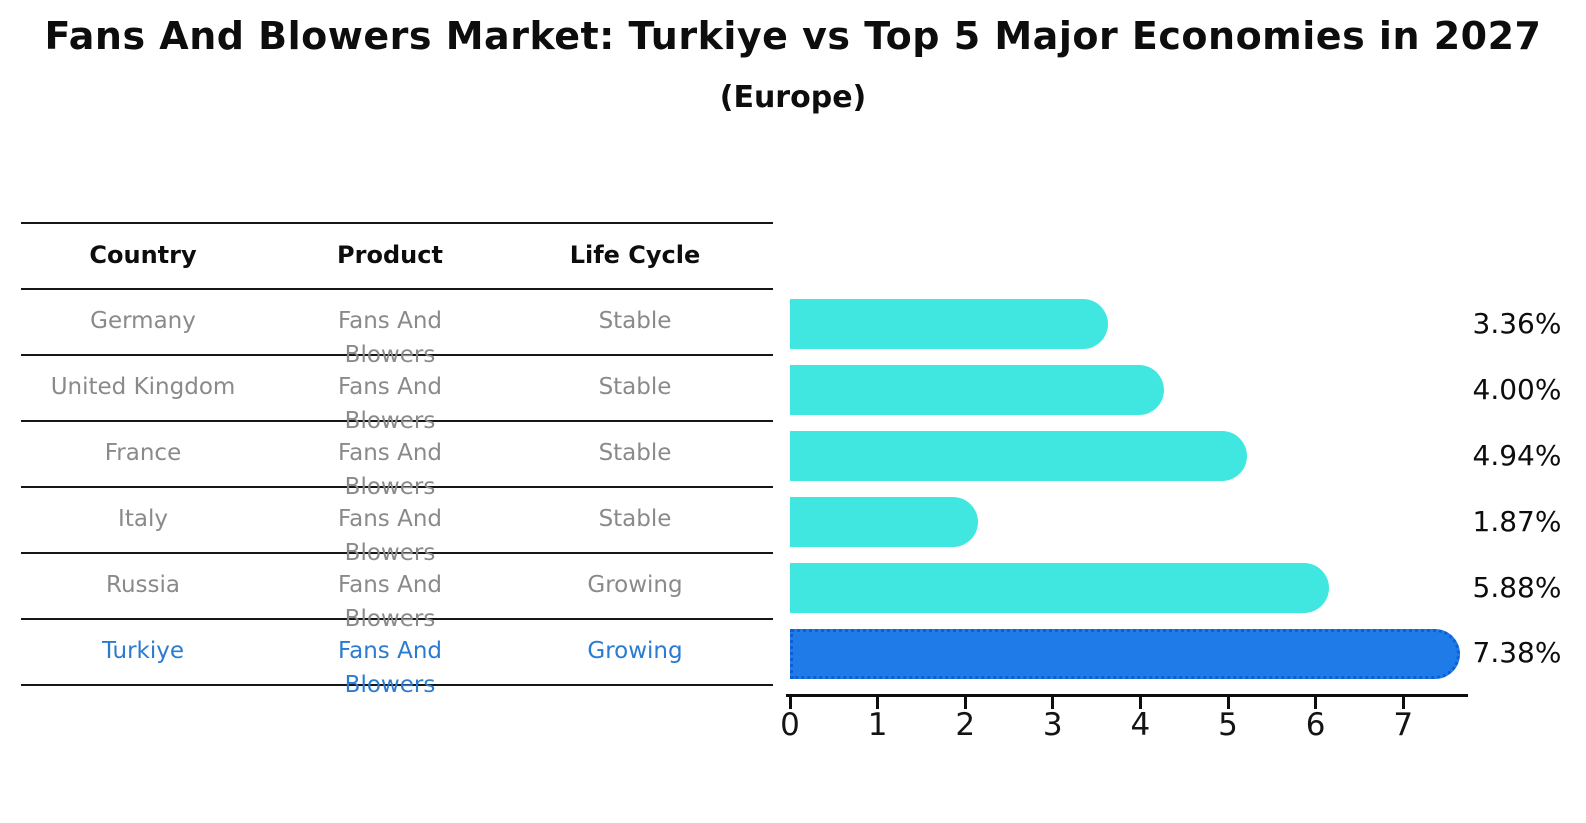 This screenshot has height=823, width=1586. Describe the element at coordinates (1052, 725) in the screenshot. I see `x-axis-tick-label: 3` at that location.